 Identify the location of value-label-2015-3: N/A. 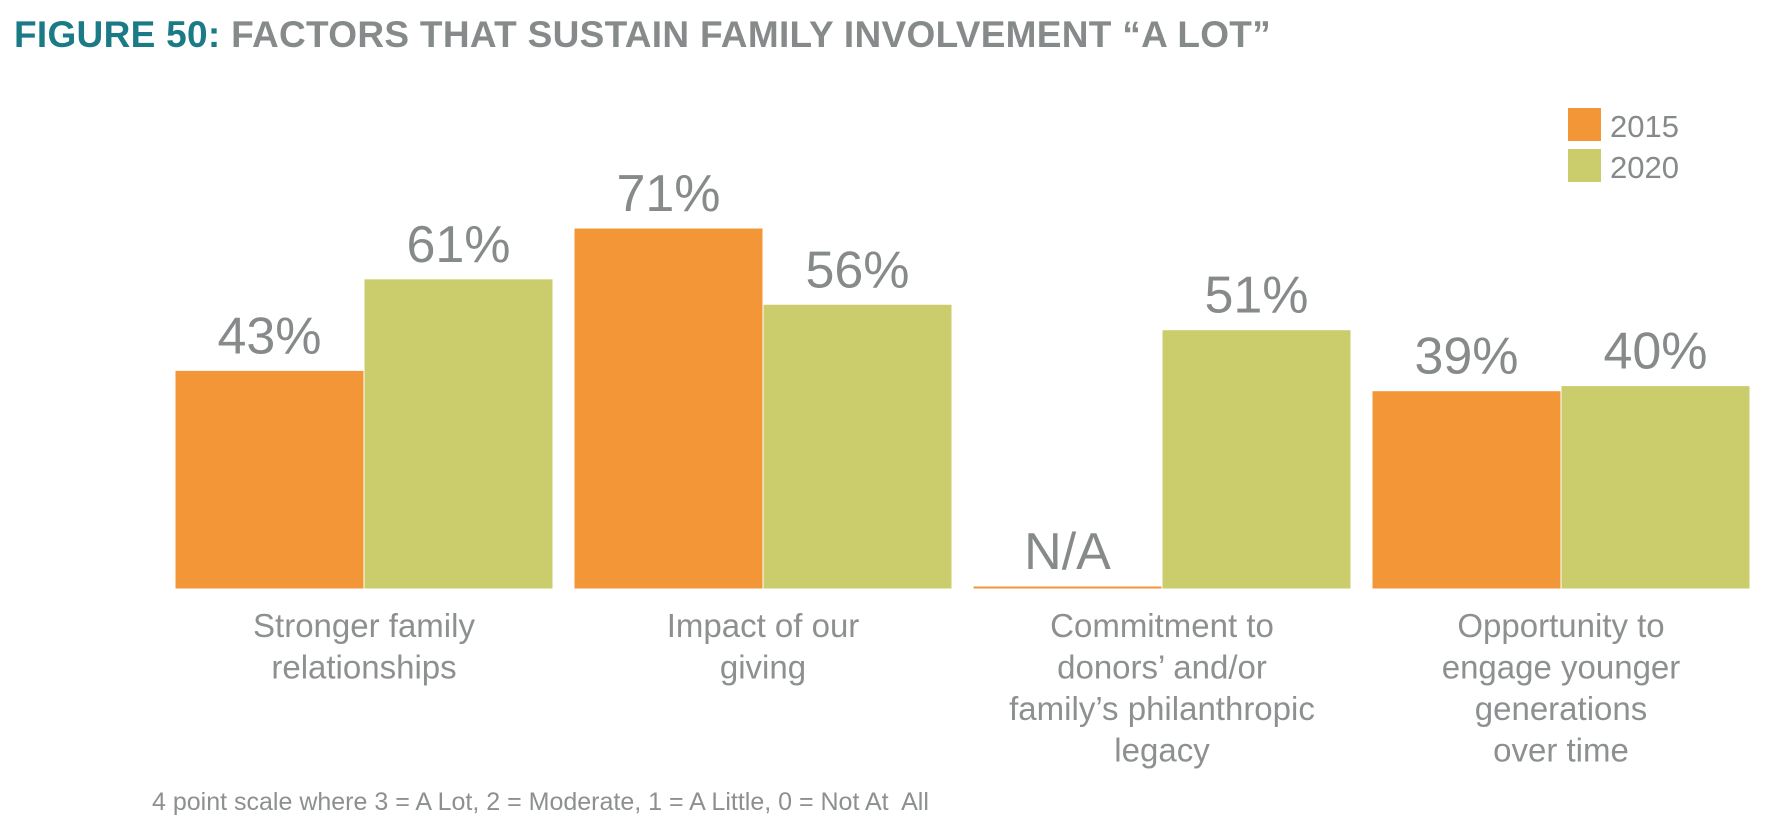
(1067, 552).